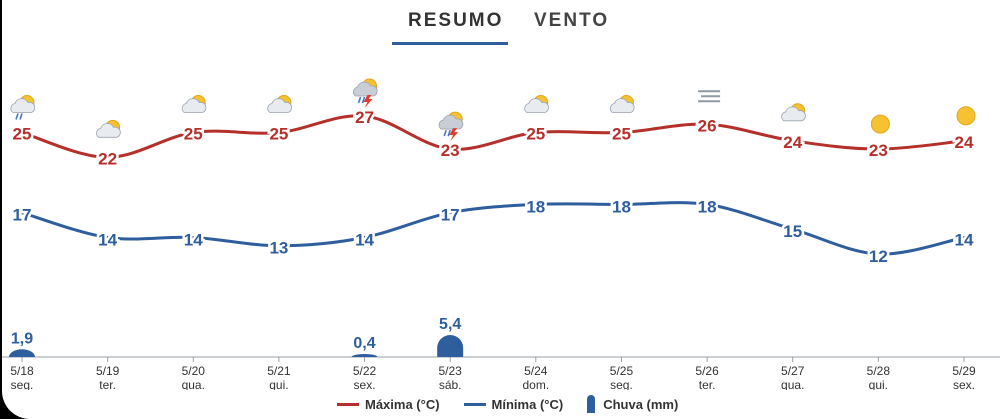  What do you see at coordinates (641, 404) in the screenshot?
I see `legend-label-rain: Chuva (mm)` at bounding box center [641, 404].